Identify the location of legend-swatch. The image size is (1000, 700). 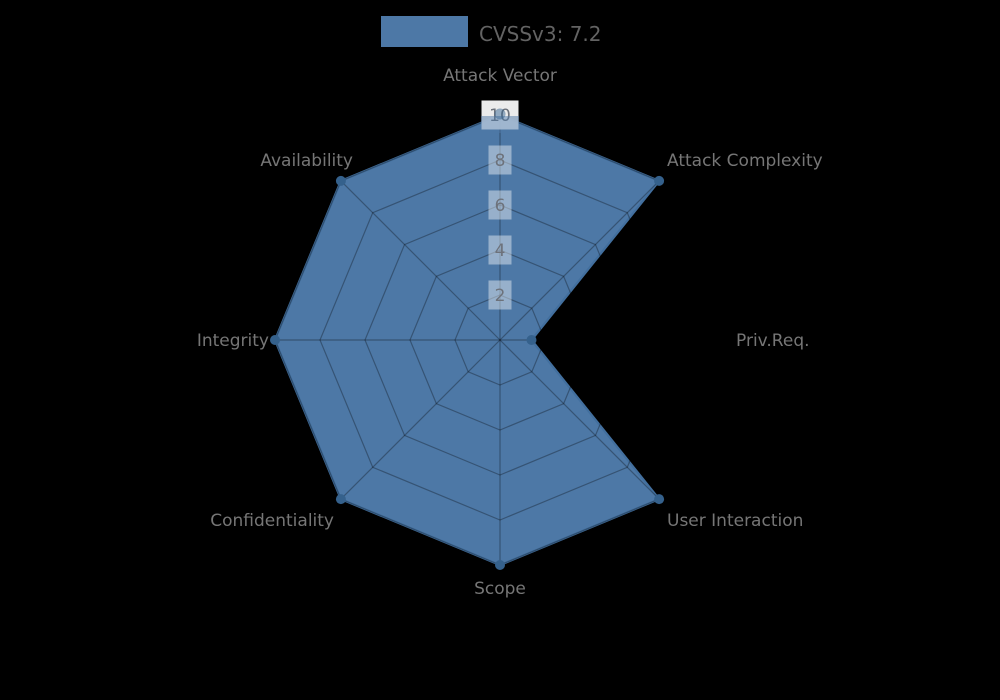
(424, 31).